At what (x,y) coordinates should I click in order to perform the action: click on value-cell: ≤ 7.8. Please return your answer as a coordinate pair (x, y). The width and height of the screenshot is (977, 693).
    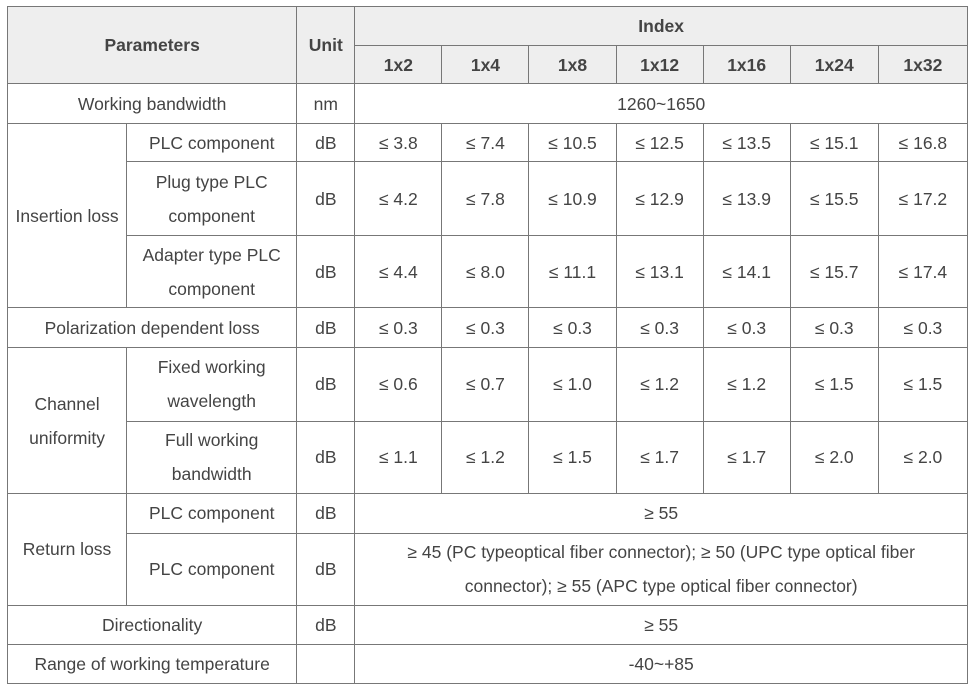
    Looking at the image, I should click on (485, 199).